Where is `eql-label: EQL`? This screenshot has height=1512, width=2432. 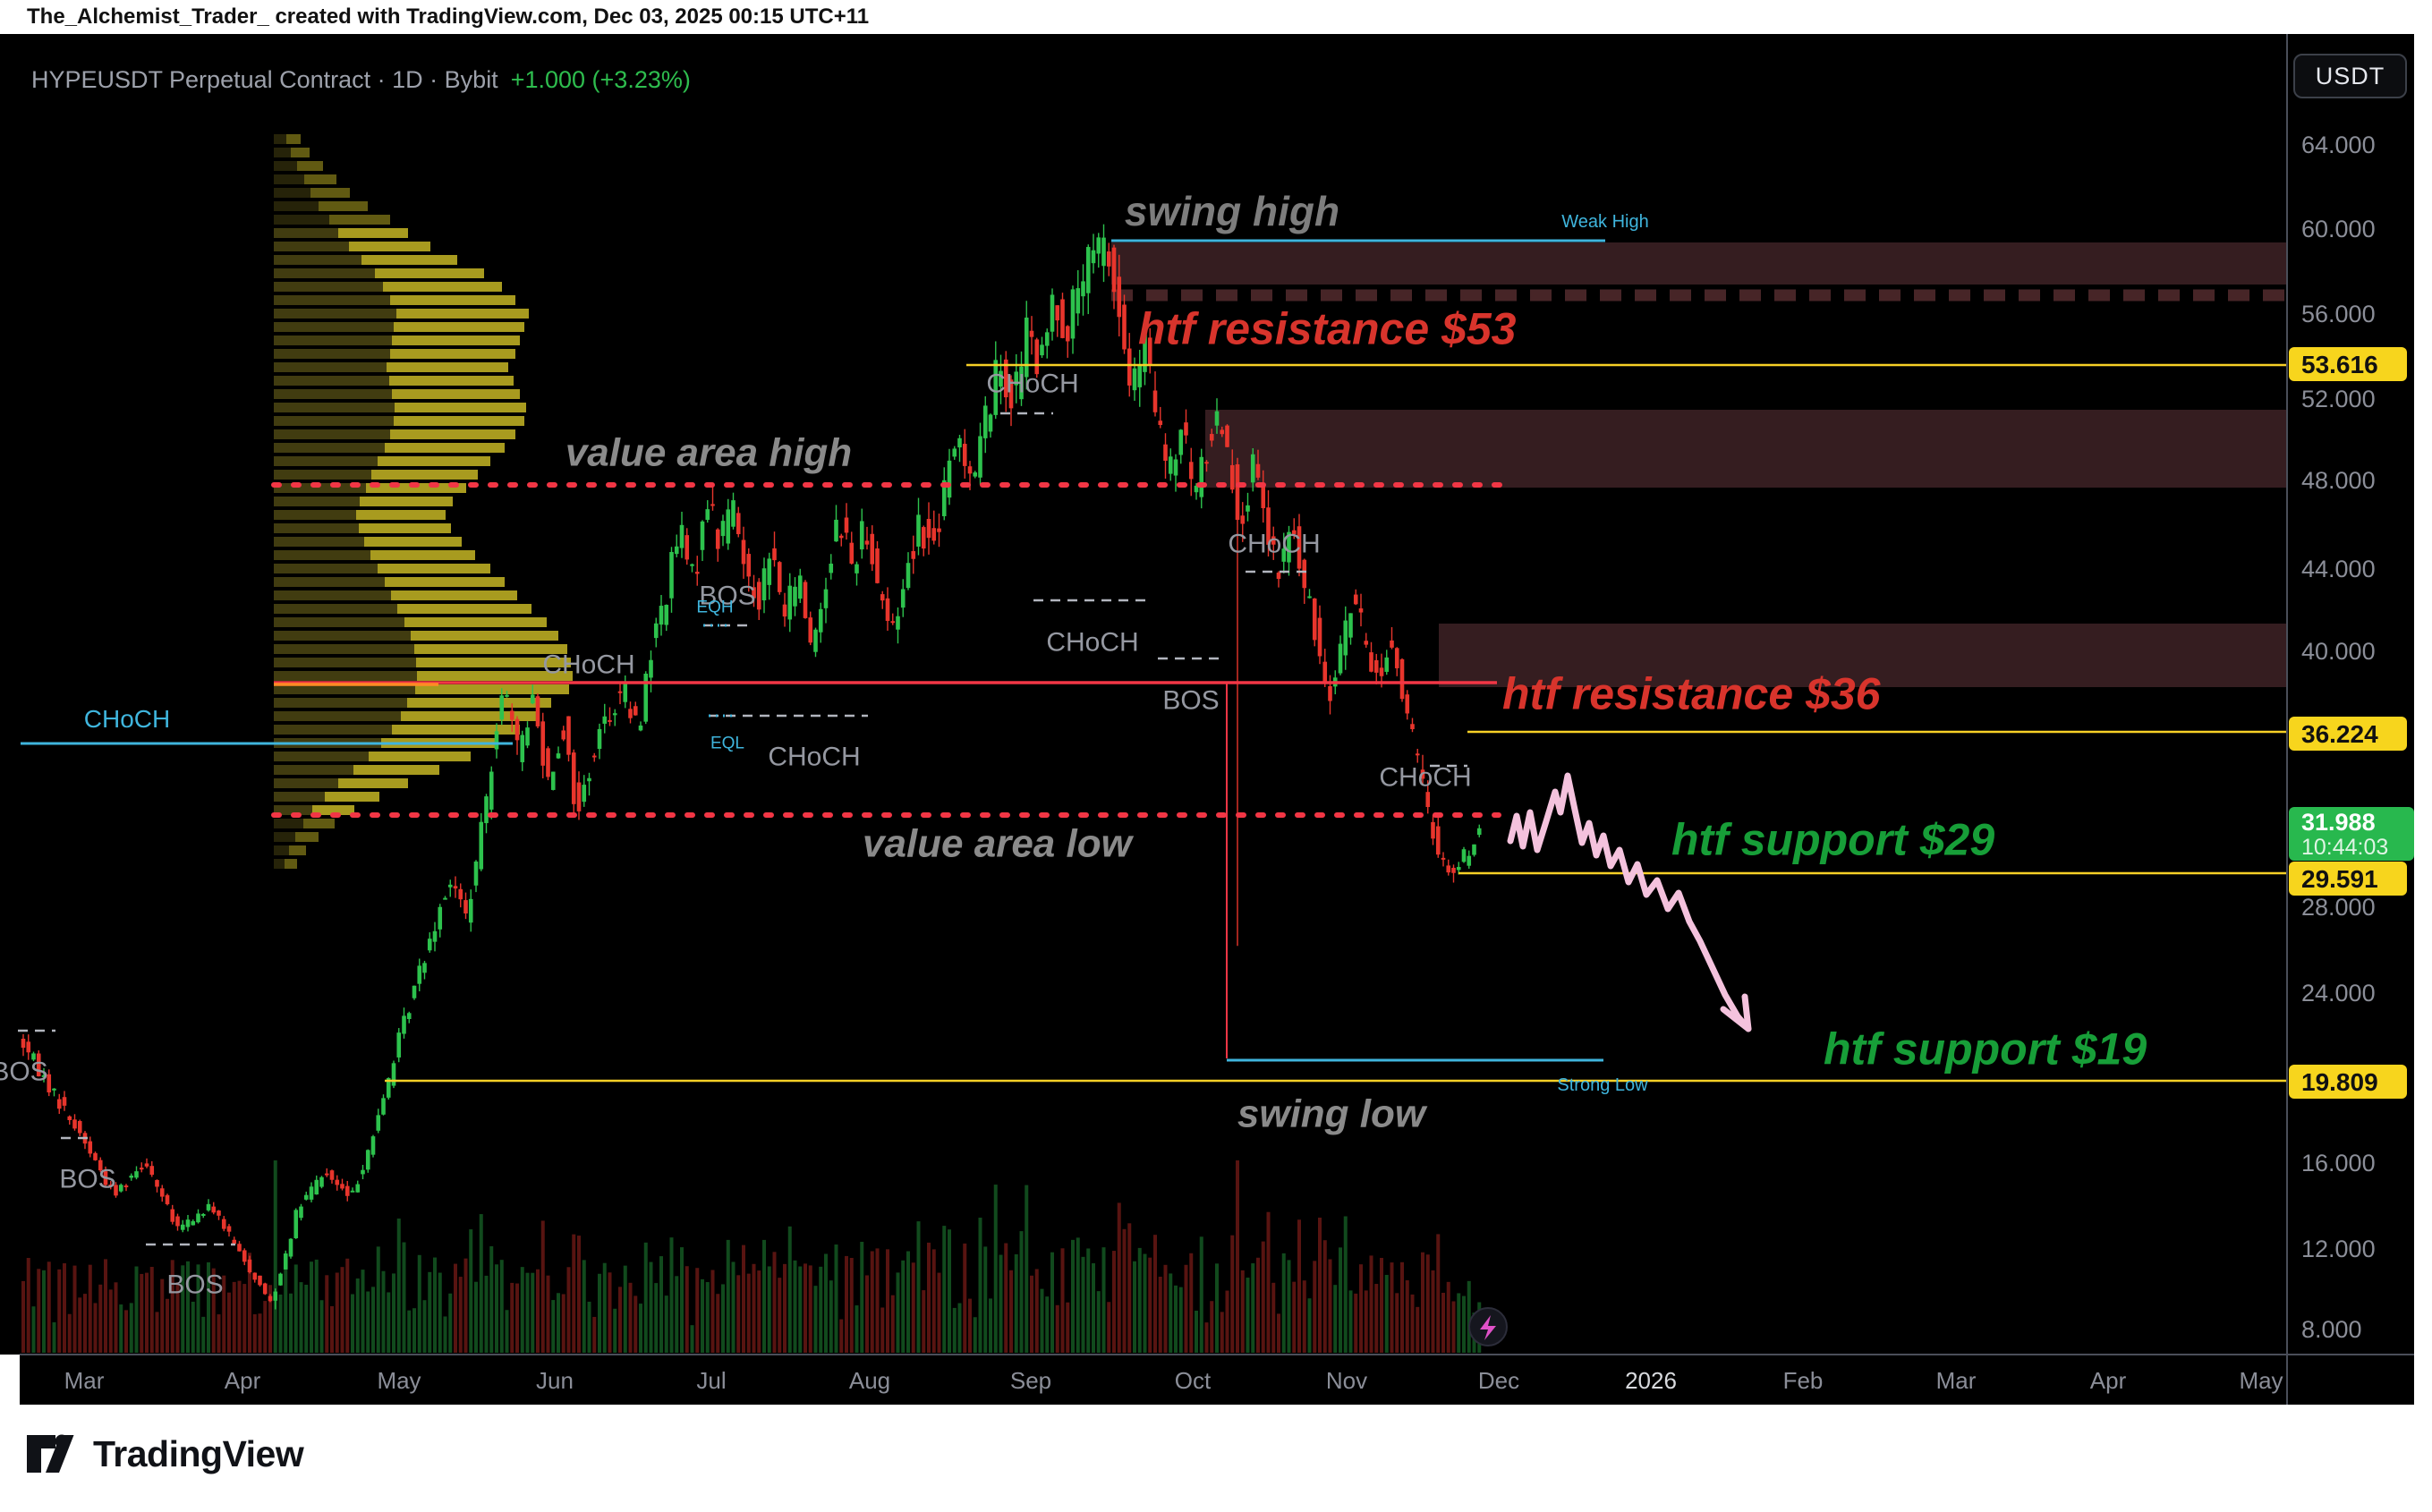 eql-label: EQL is located at coordinates (727, 744).